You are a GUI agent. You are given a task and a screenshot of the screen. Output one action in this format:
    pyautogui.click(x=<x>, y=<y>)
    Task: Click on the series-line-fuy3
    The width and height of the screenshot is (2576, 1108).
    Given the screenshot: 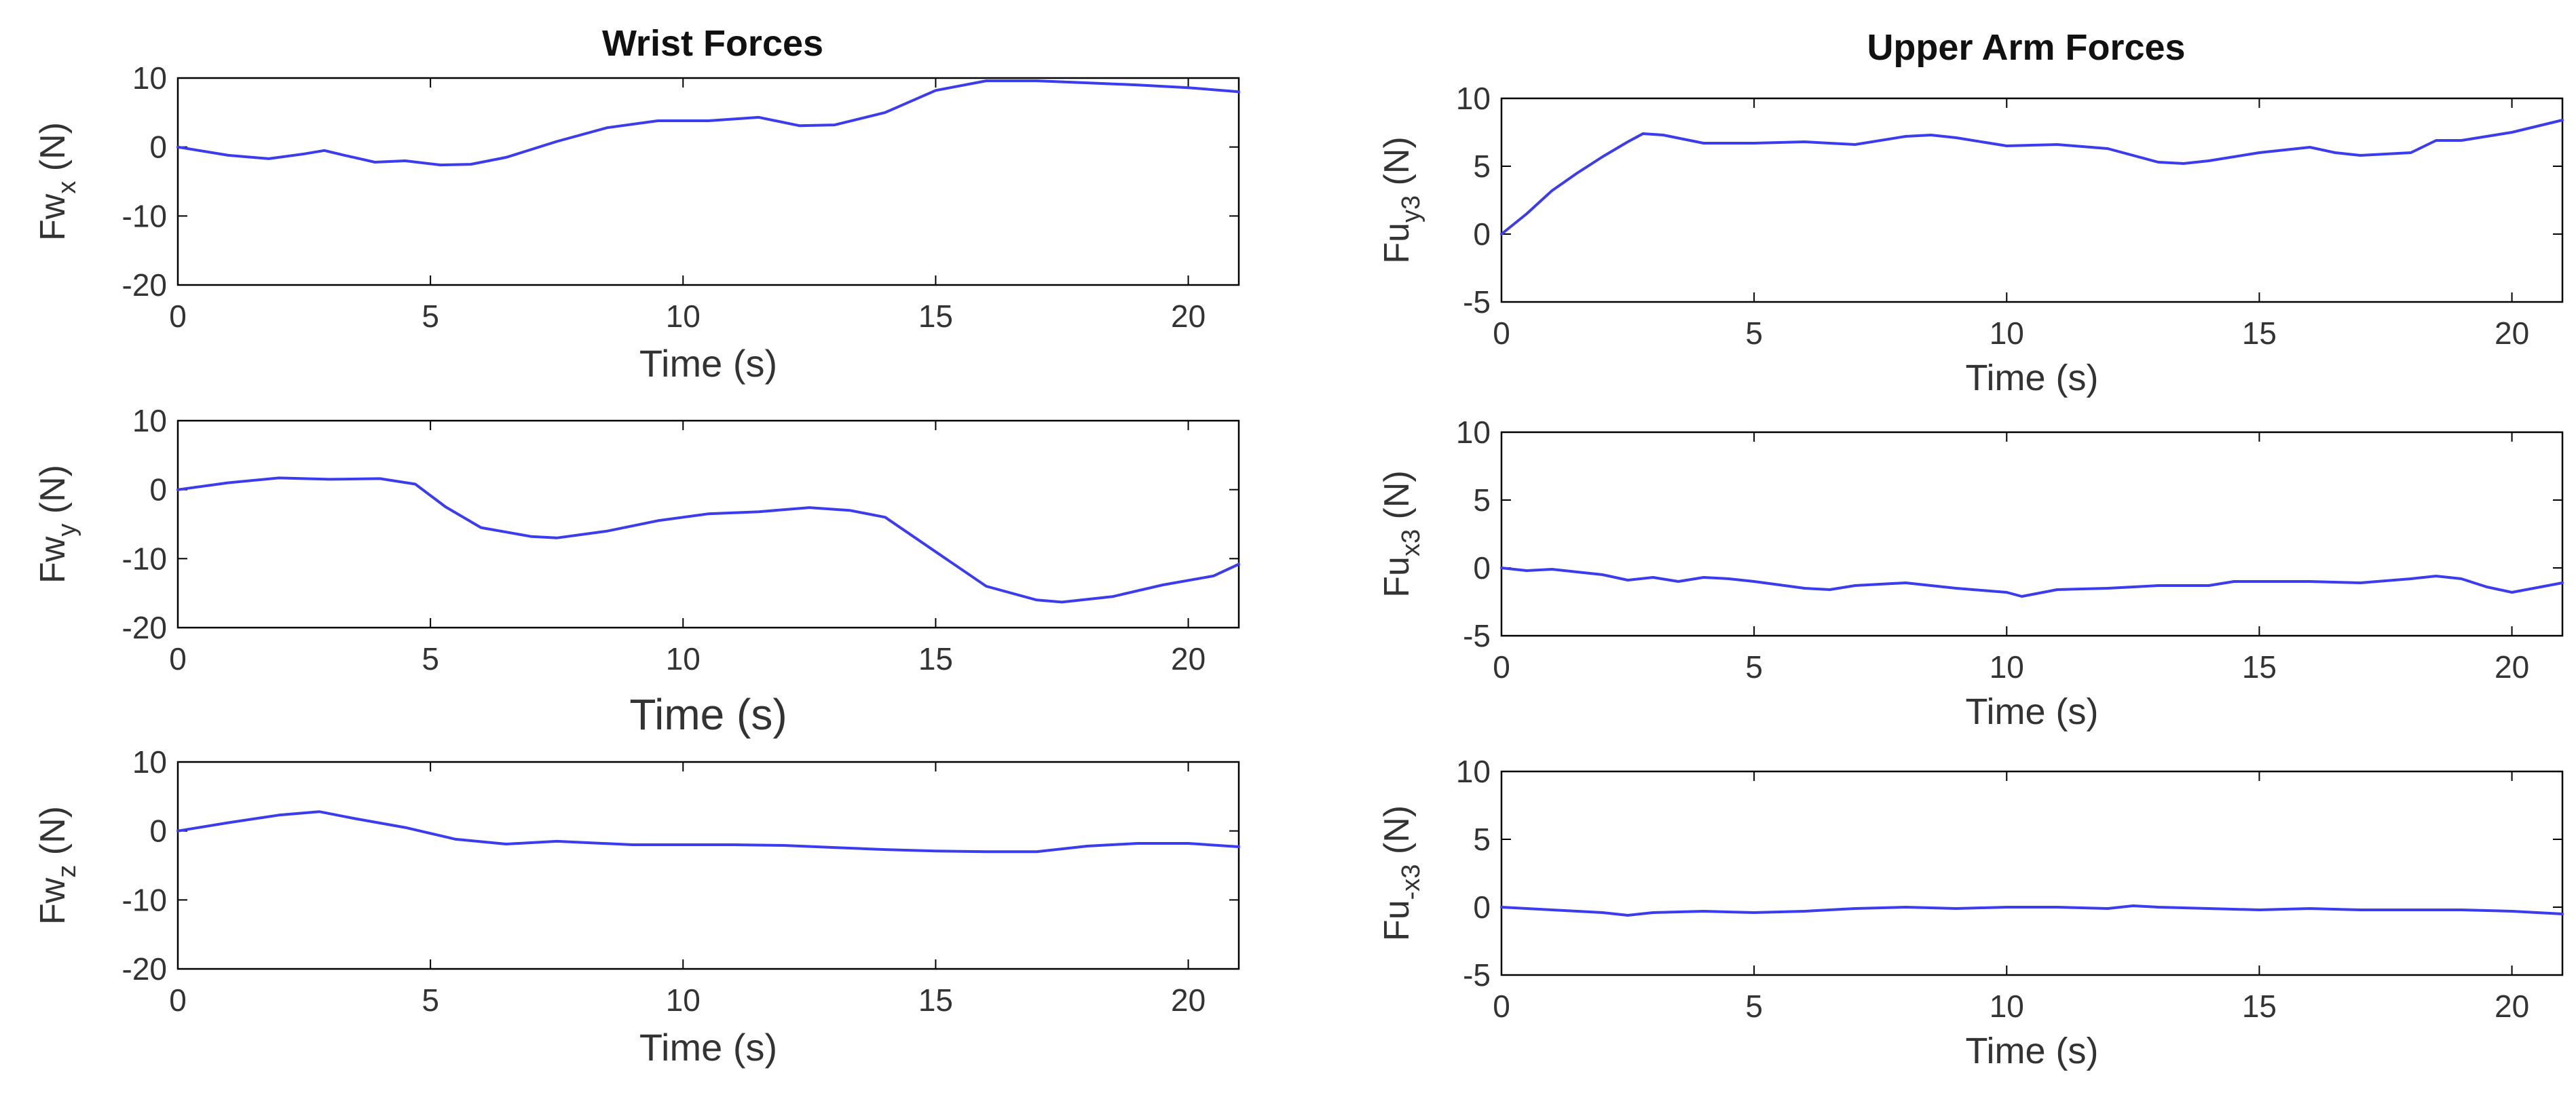 What is the action you would take?
    pyautogui.click(x=2032, y=177)
    